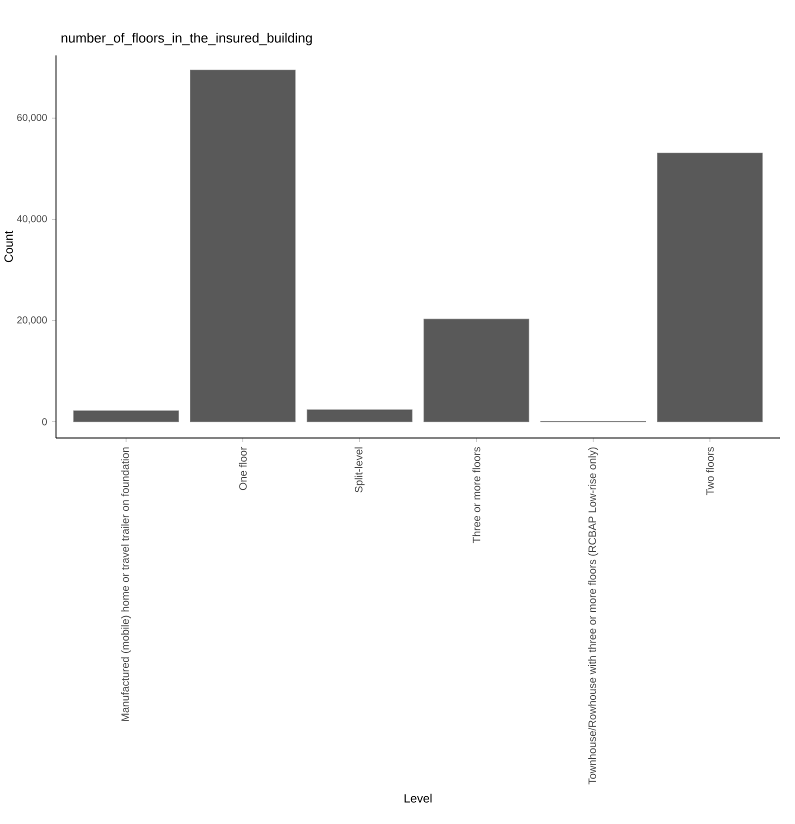 The width and height of the screenshot is (795, 824). Describe the element at coordinates (476, 495) in the screenshot. I see `x-tick-label: Three or more floors` at that location.